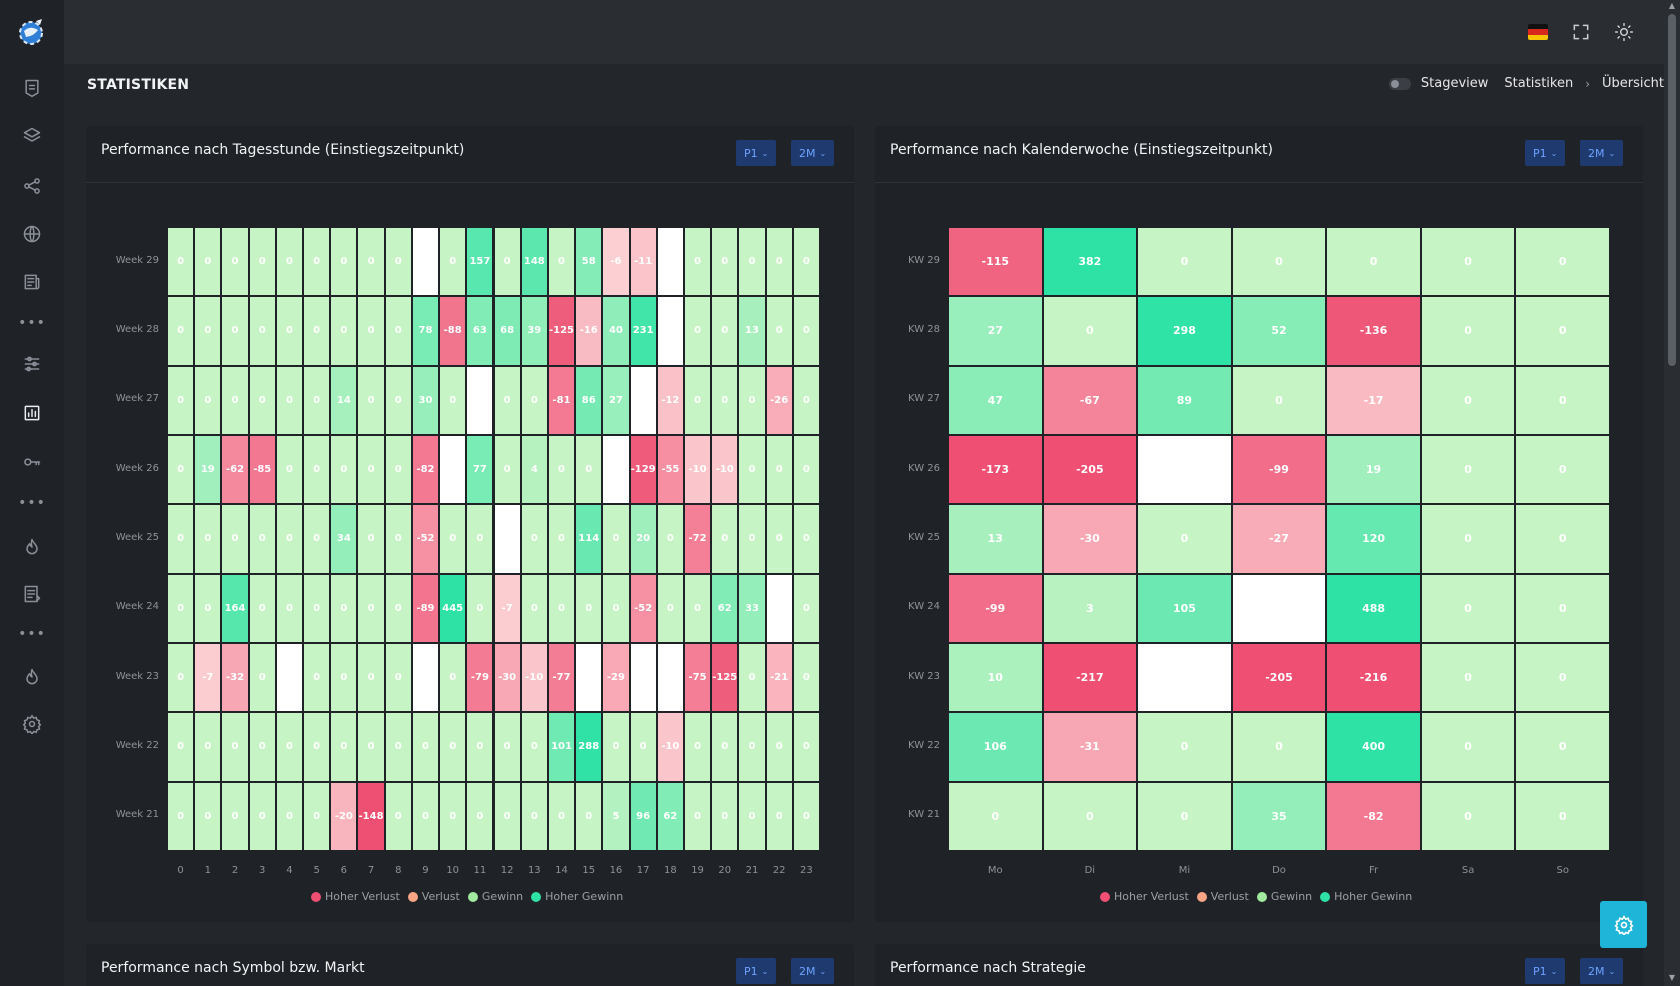 This screenshot has height=986, width=1680. Describe the element at coordinates (643, 331) in the screenshot. I see `heatmap-cell: 231` at that location.